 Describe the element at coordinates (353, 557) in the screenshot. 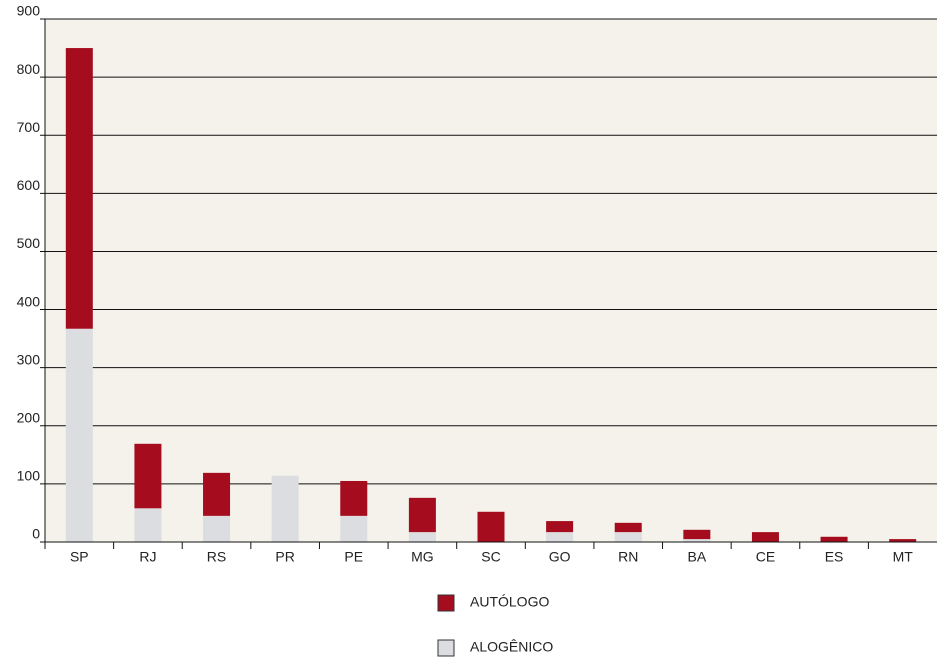

I see `x-tick-label: PE` at that location.